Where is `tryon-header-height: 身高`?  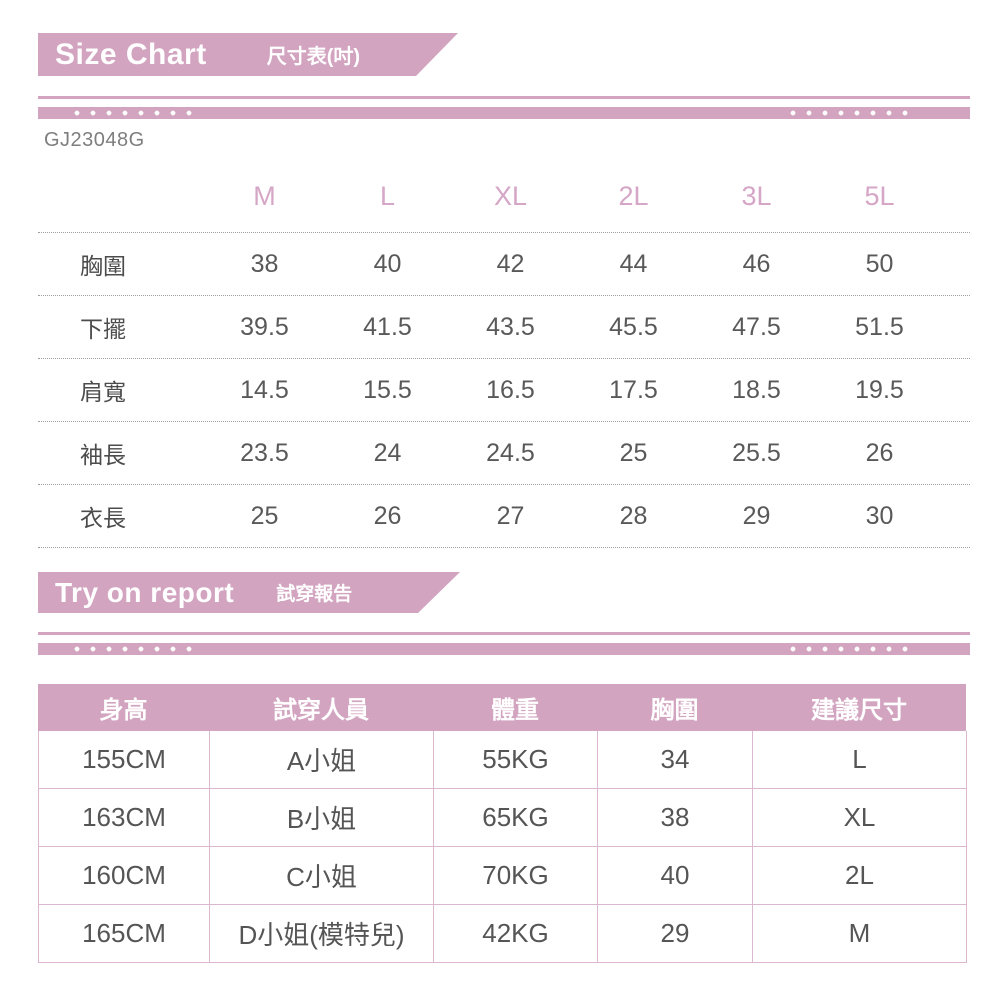
tryon-header-height: 身高 is located at coordinates (123, 710).